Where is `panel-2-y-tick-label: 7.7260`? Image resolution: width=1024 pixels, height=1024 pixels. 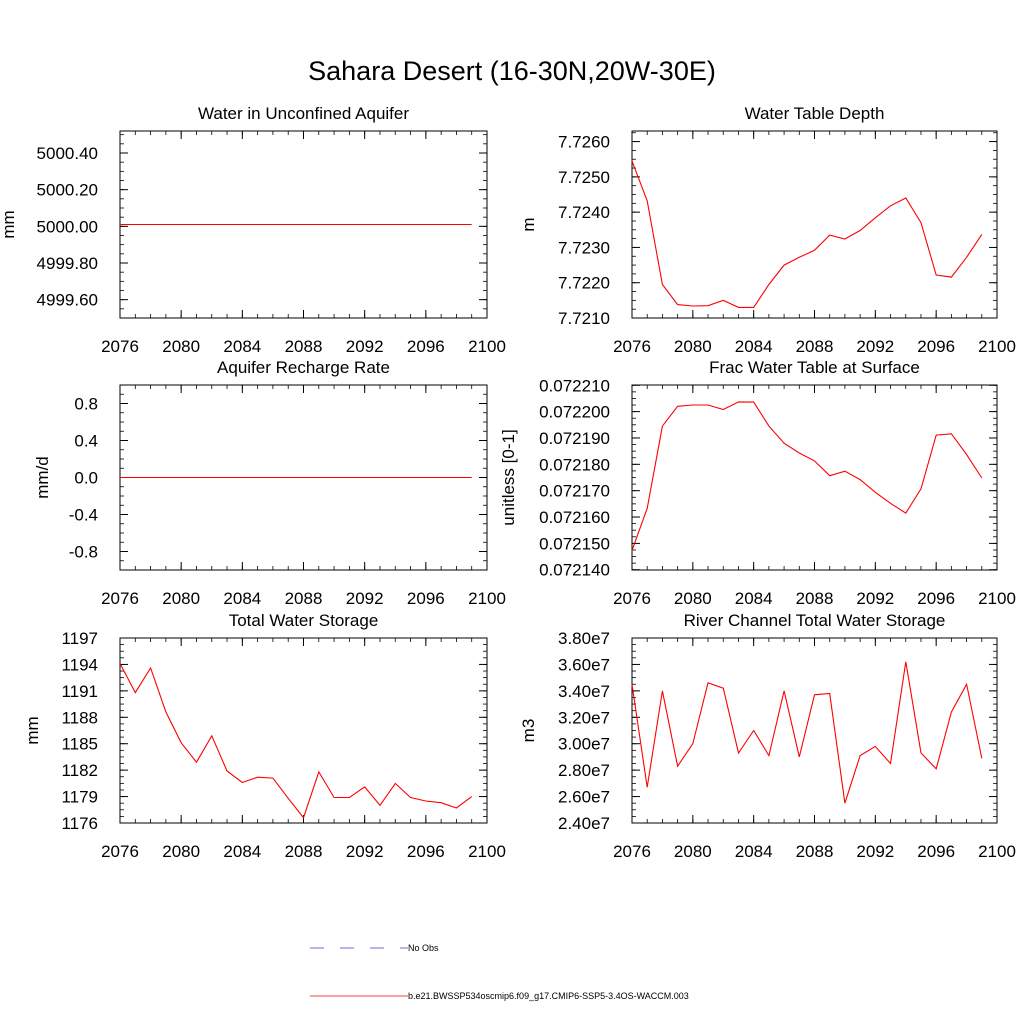 panel-2-y-tick-label: 7.7260 is located at coordinates (584, 142).